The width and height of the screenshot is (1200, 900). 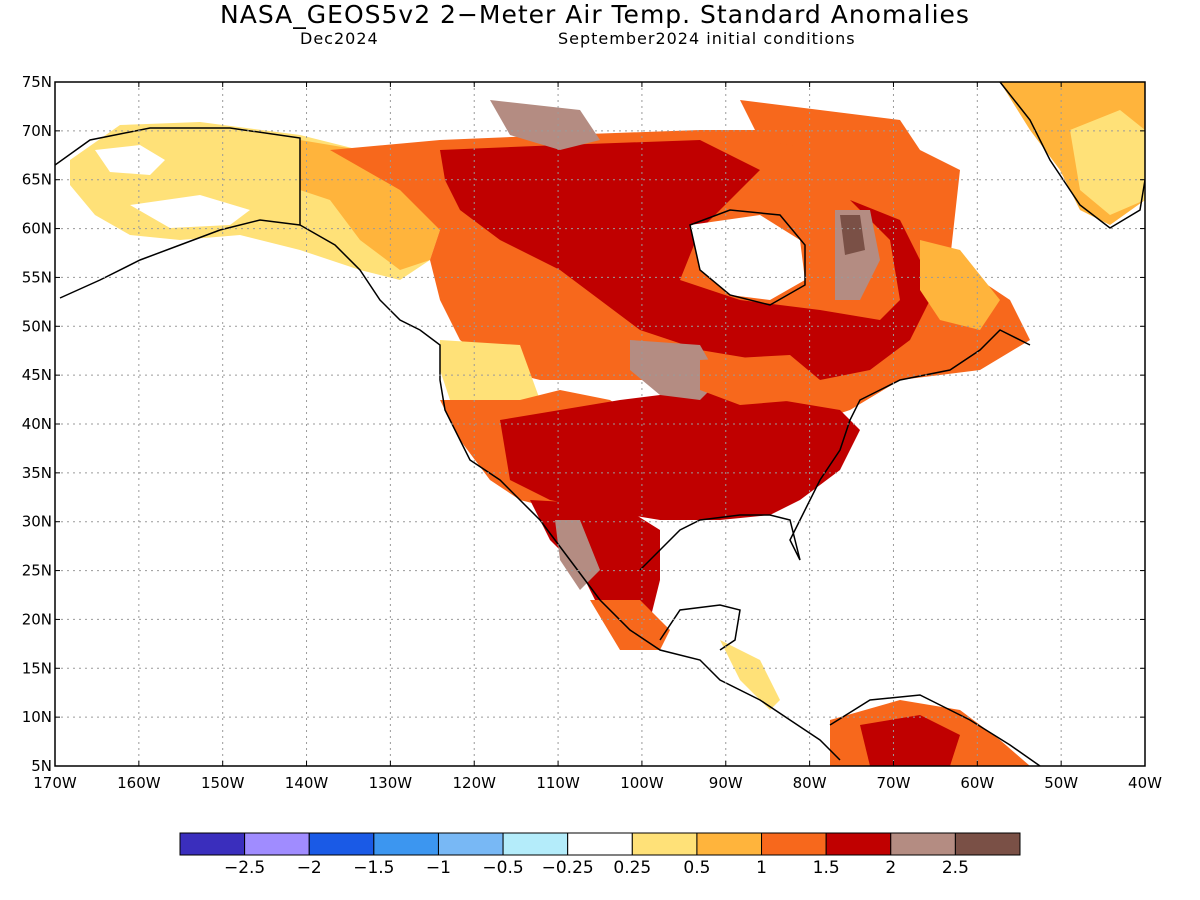 What do you see at coordinates (1061, 783) in the screenshot?
I see `lon-tick-label: 50W` at bounding box center [1061, 783].